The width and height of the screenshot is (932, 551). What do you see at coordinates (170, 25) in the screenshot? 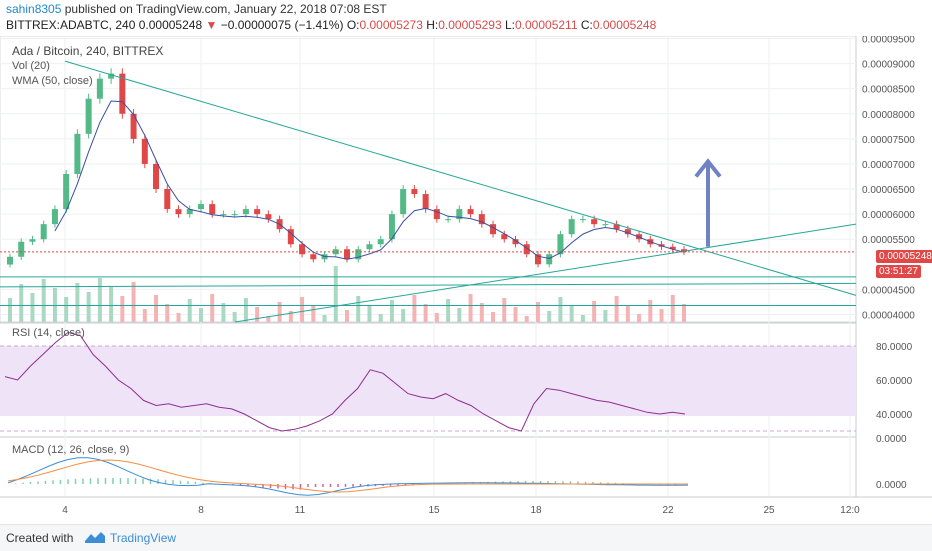
I see `last-price: 0.00005248` at bounding box center [170, 25].